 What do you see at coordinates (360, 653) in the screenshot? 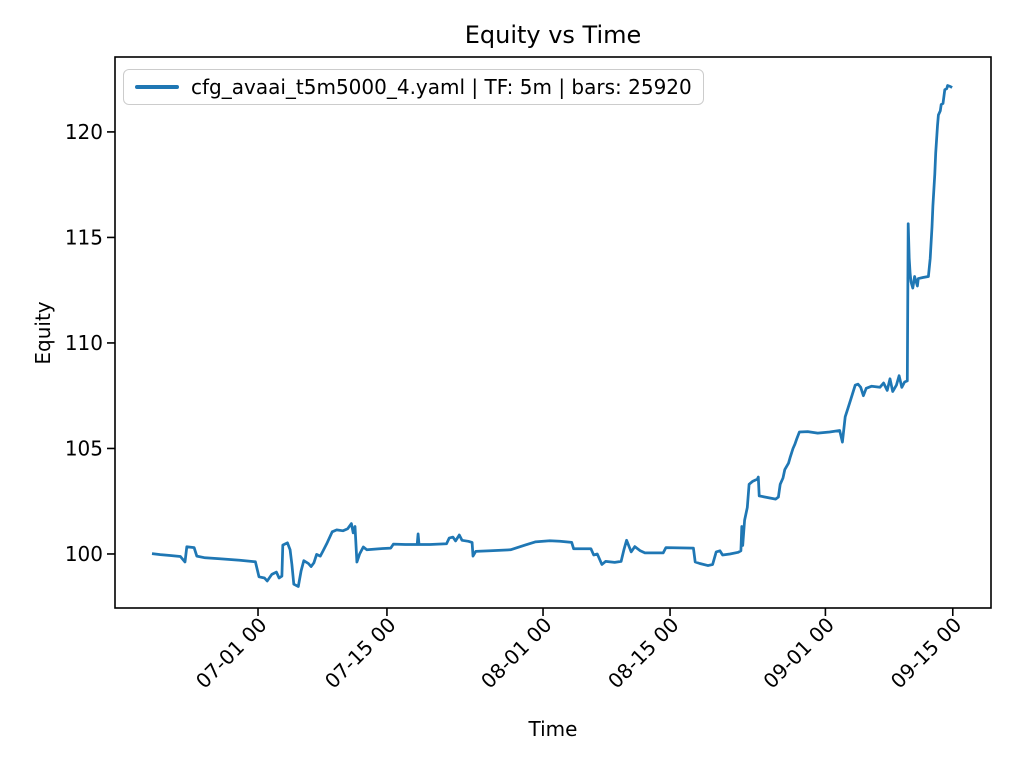
I see `x-tick-label: 07-15 00` at bounding box center [360, 653].